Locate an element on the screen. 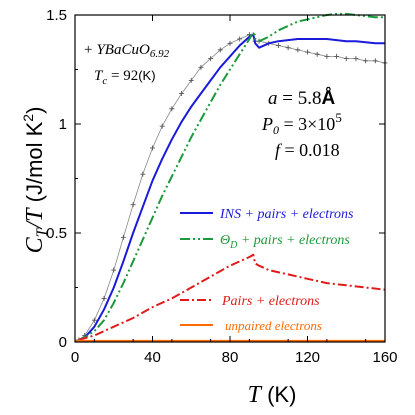  x-tick-label: 40 is located at coordinates (152, 357).